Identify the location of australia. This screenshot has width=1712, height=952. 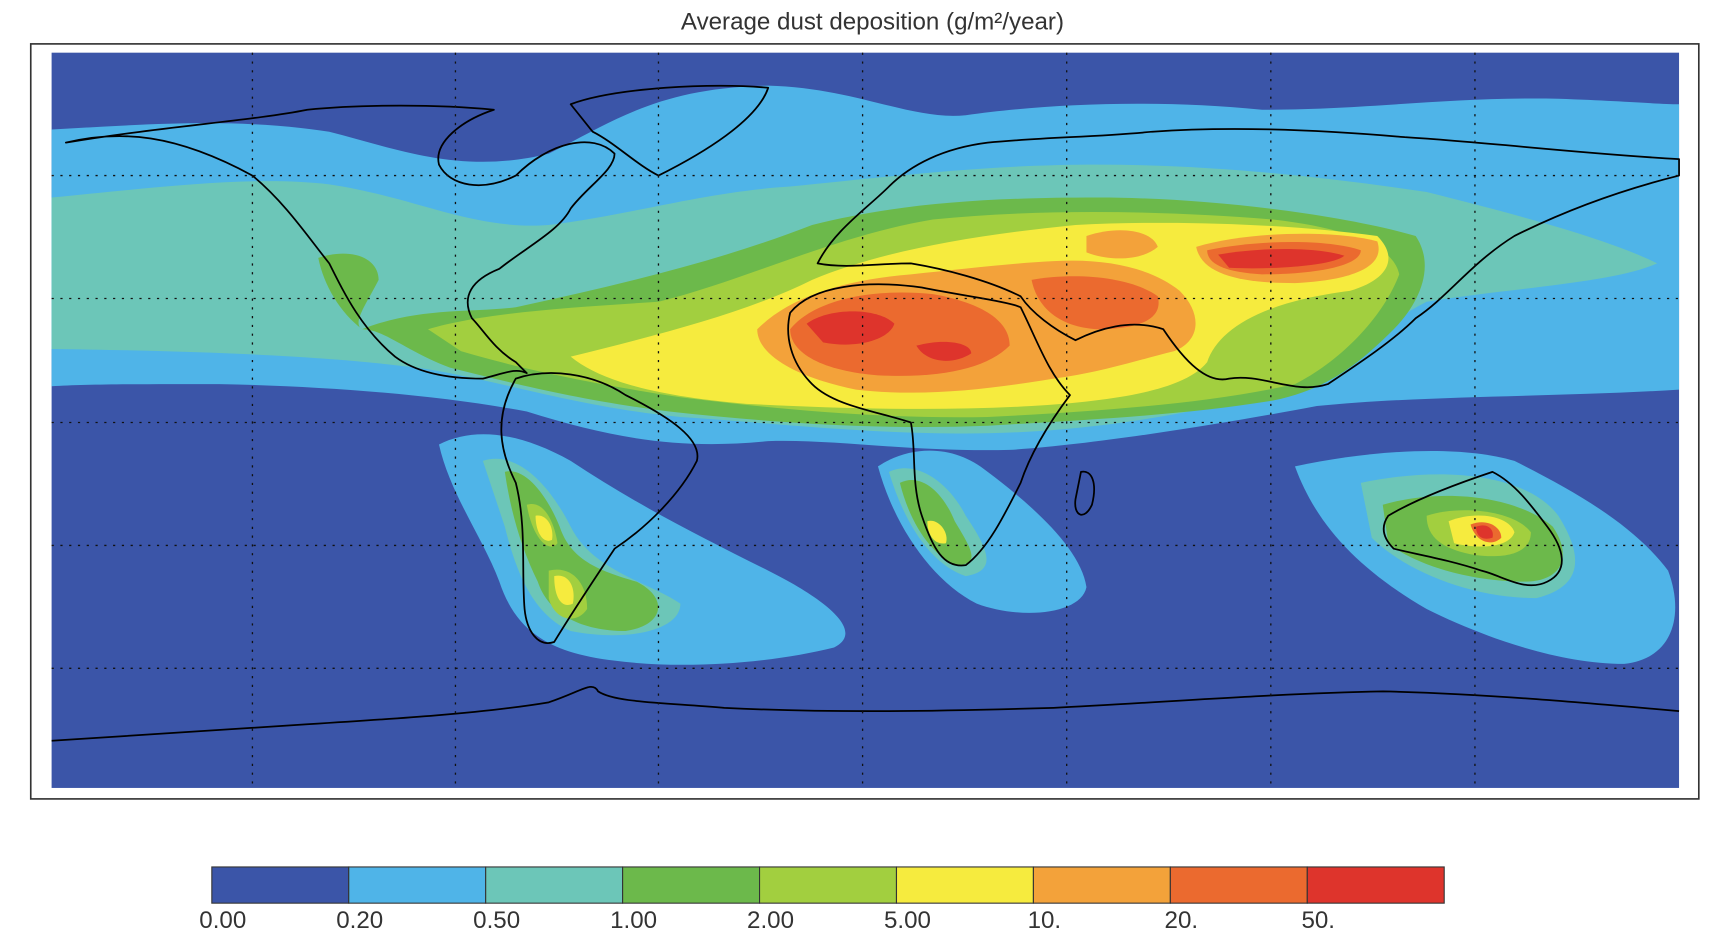
(1472, 529).